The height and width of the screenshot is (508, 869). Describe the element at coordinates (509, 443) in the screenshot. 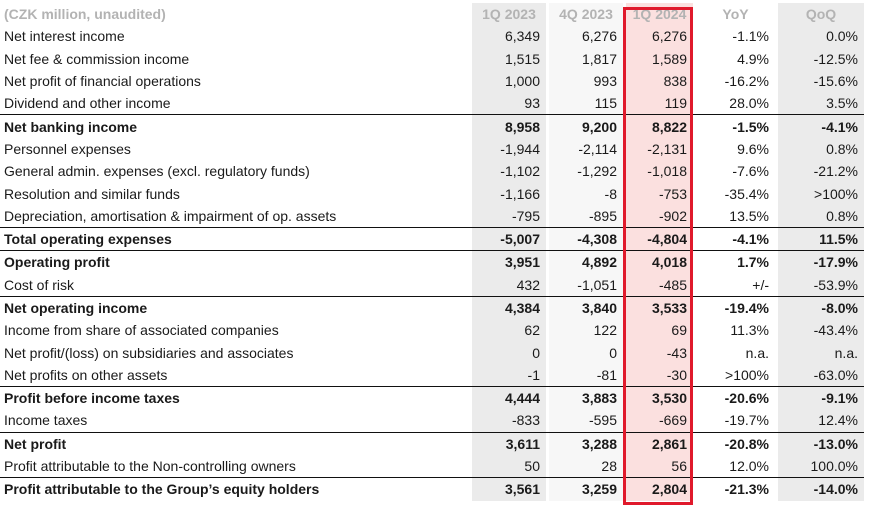

I see `val-1q2023: 3,611` at that location.